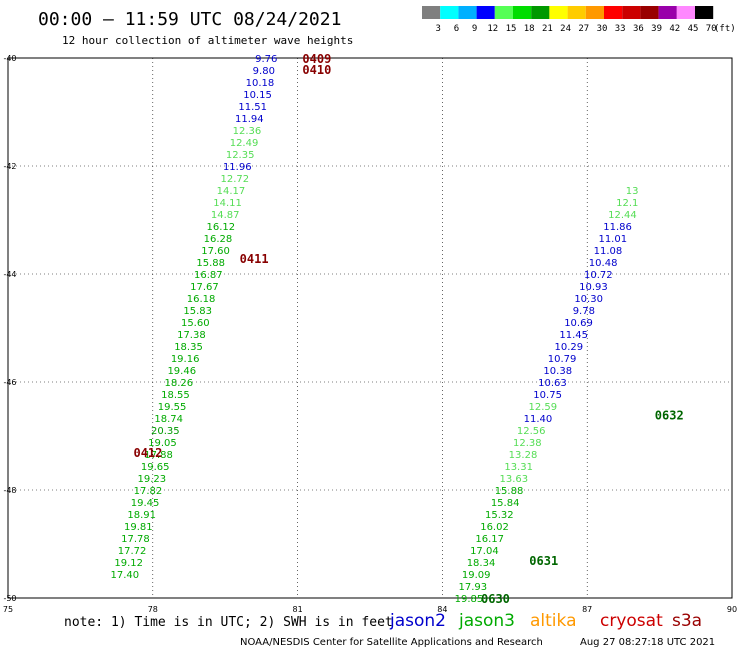 This screenshot has width=740, height=650. I want to click on y-tick-label: -48, so click(9, 490).